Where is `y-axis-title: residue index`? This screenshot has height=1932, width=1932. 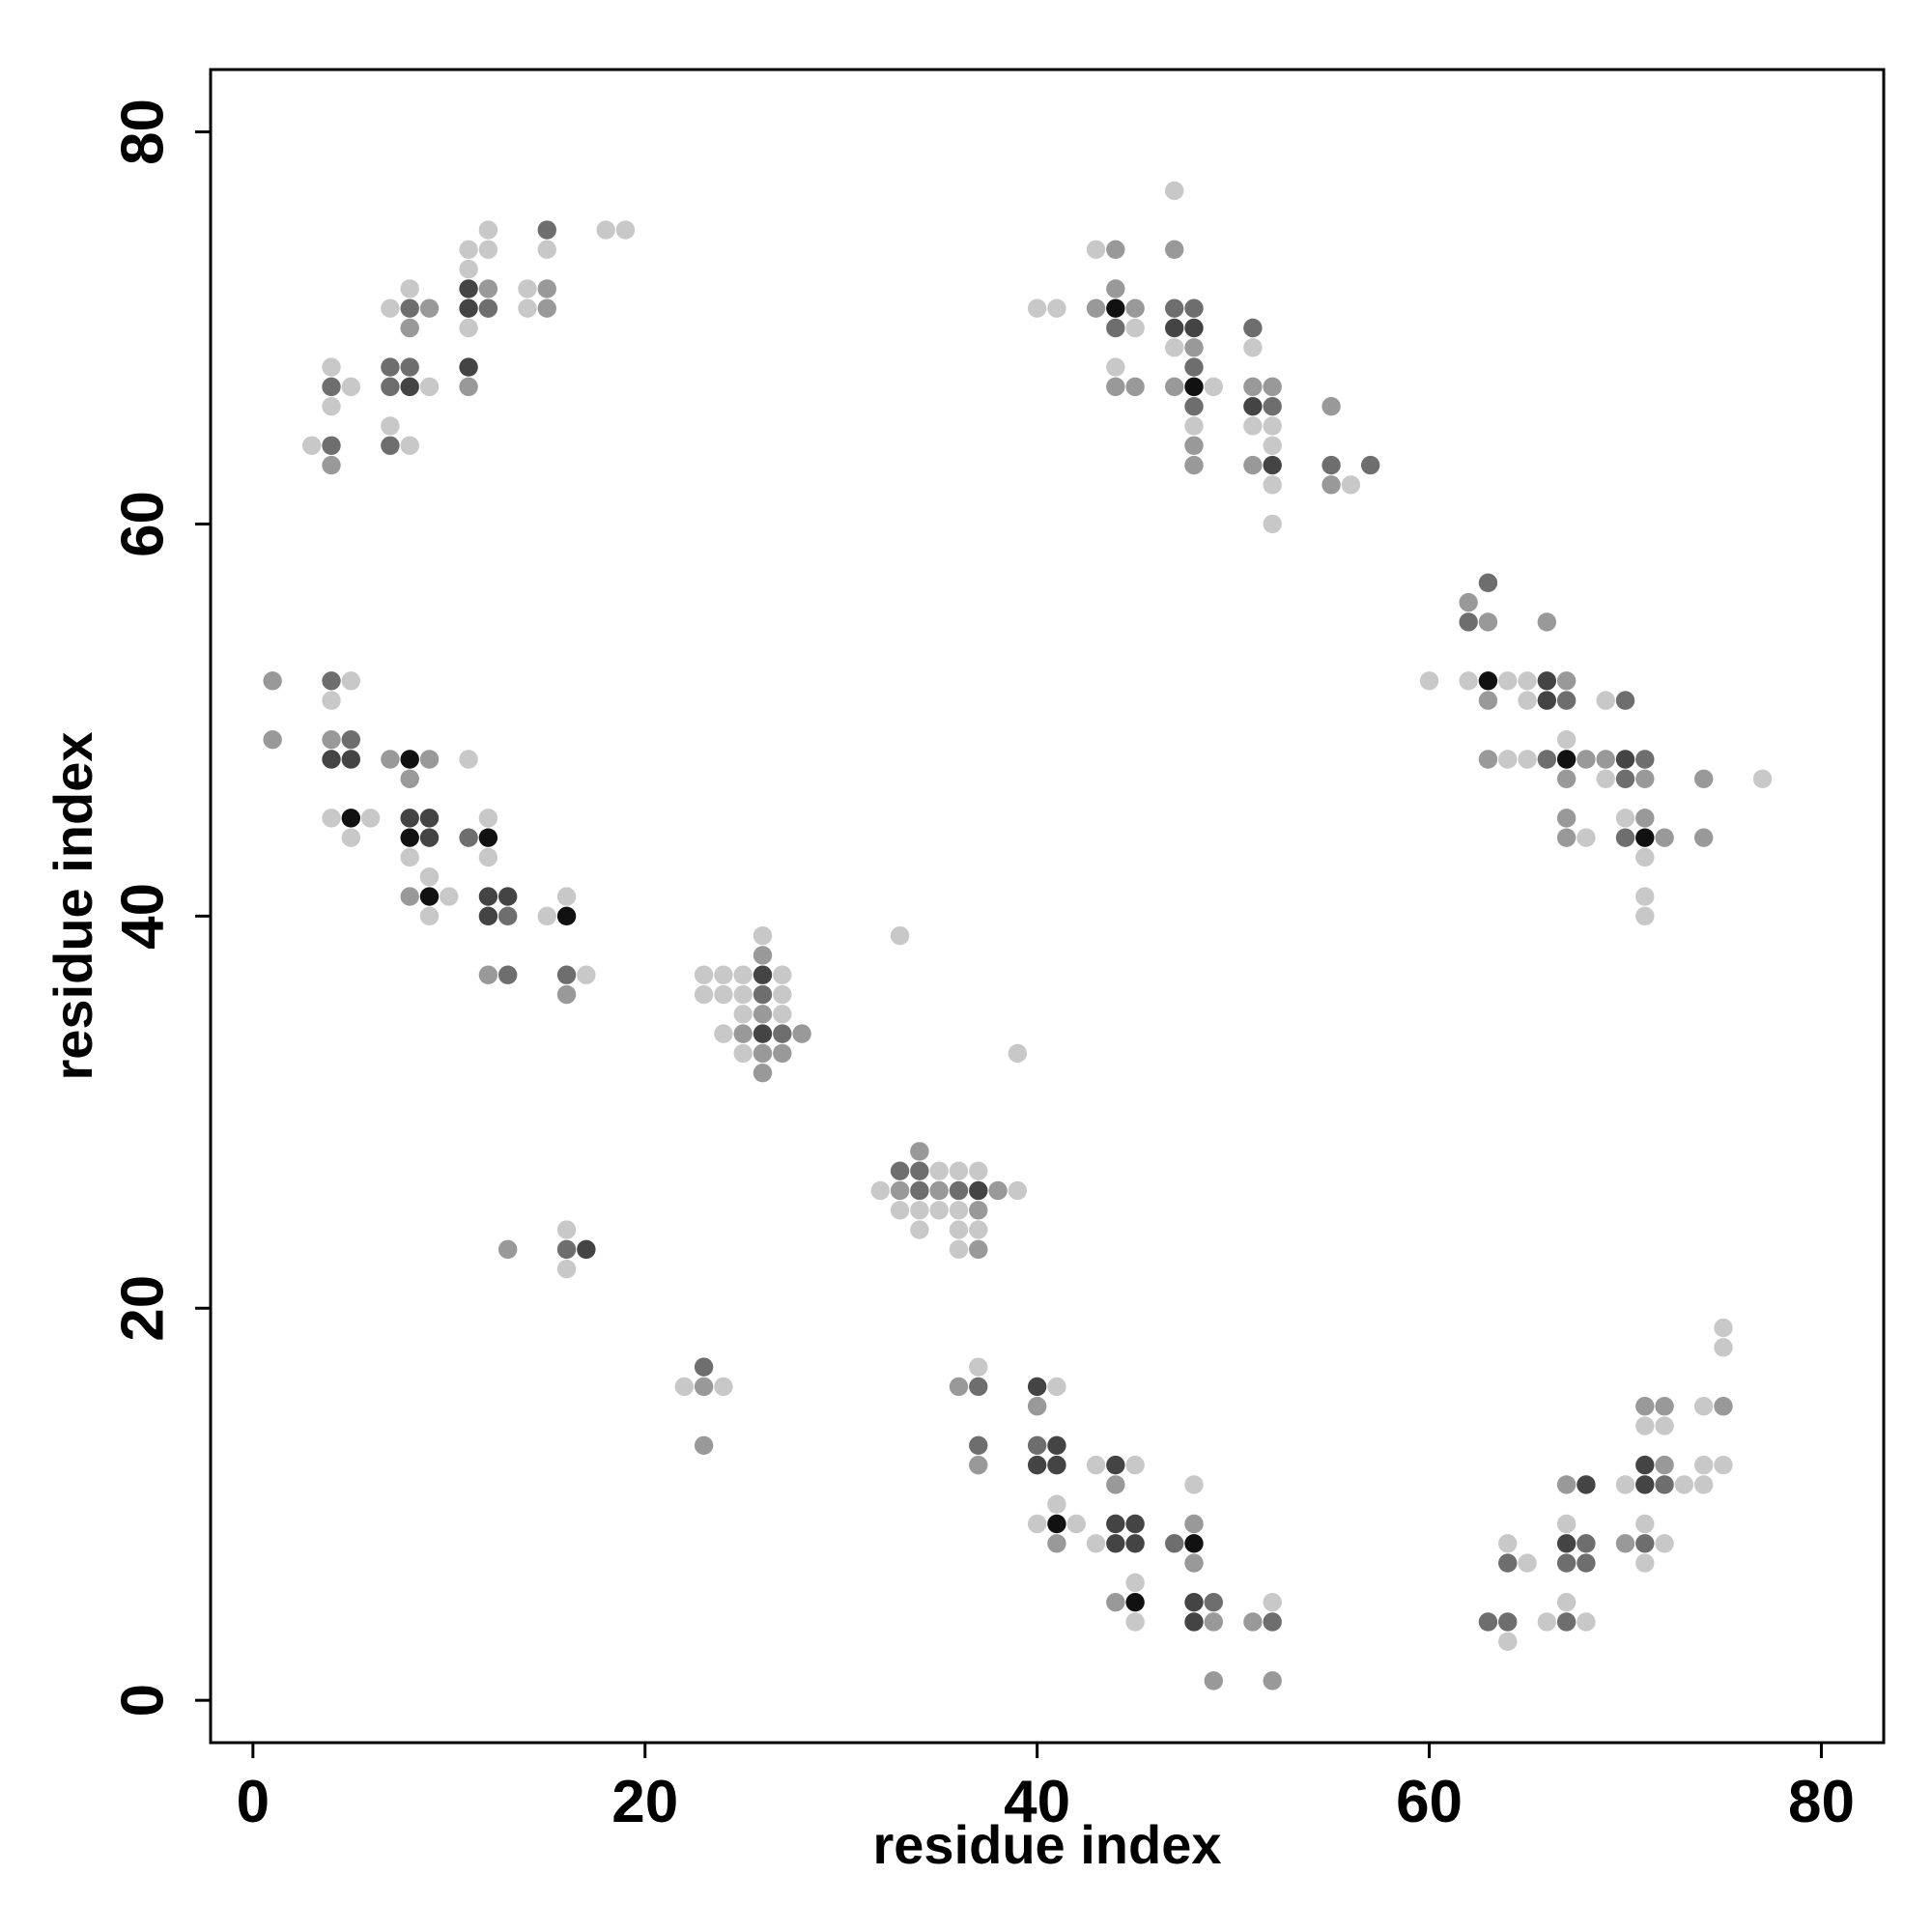
y-axis-title: residue index is located at coordinates (73, 905).